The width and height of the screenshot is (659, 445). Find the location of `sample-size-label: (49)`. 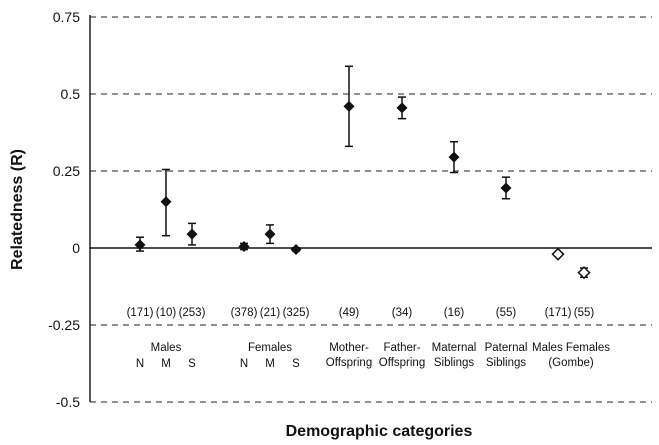

sample-size-label: (49) is located at coordinates (349, 313).